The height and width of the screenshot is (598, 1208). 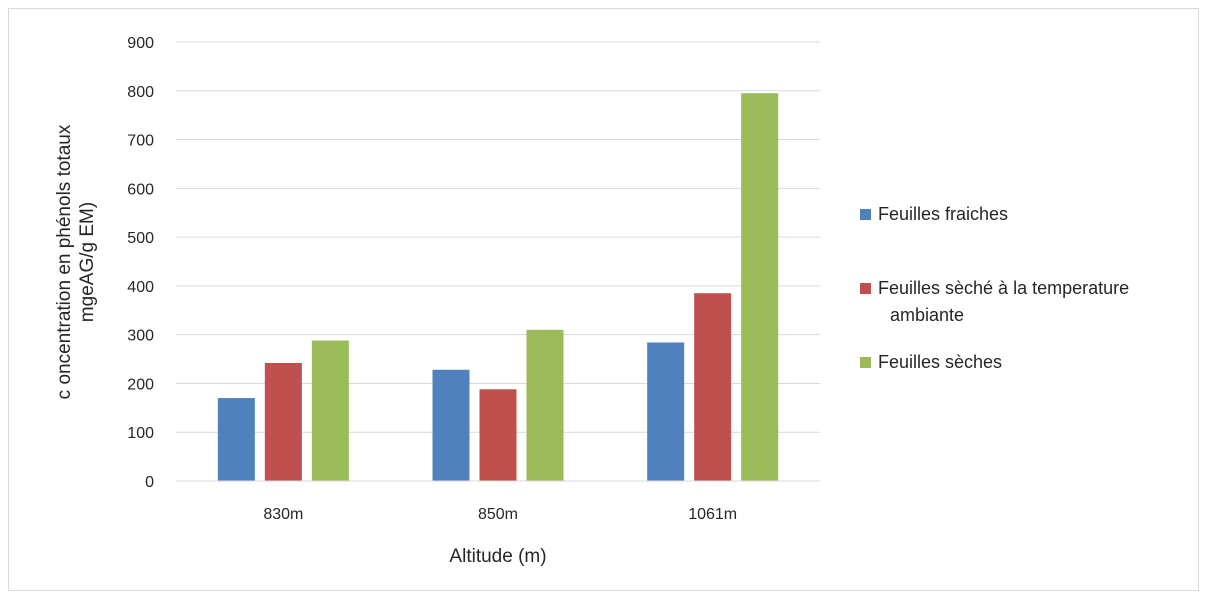 What do you see at coordinates (330, 410) in the screenshot?
I see `bar-feuilles-2-830m` at bounding box center [330, 410].